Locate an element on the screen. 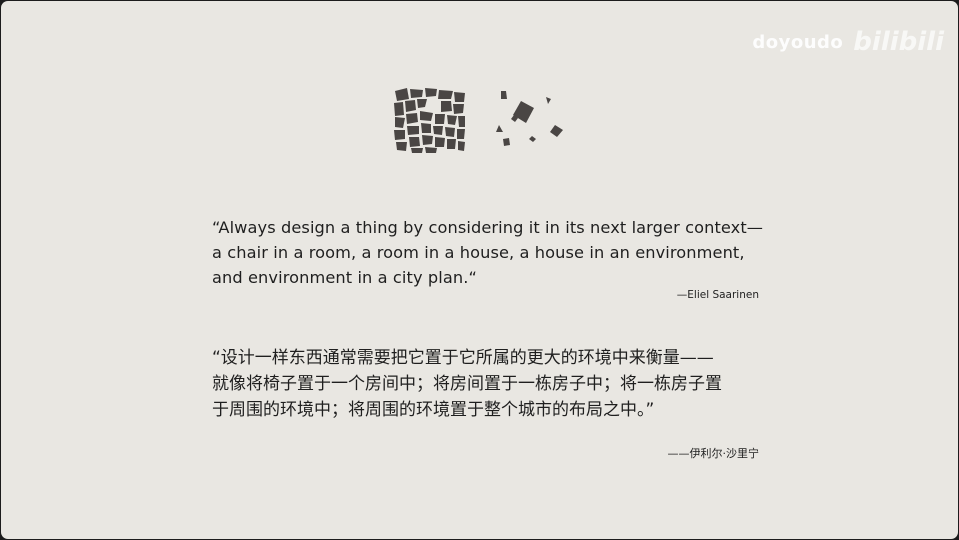 The height and width of the screenshot is (540, 959). channel-name: doyoudo is located at coordinates (798, 42).